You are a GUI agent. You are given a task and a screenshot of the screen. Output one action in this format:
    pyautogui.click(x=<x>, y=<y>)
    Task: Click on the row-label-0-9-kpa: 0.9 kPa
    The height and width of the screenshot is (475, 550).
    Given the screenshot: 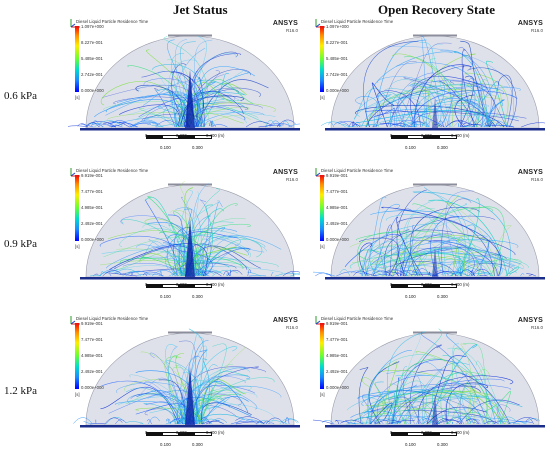 What is the action you would take?
    pyautogui.click(x=20, y=244)
    